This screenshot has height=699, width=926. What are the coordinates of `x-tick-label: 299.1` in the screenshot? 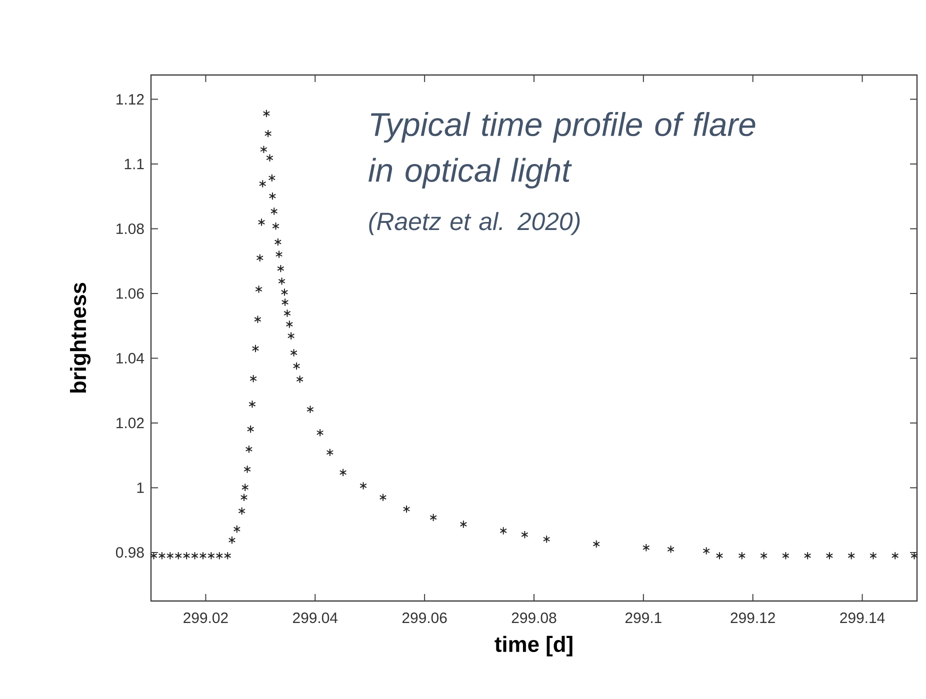 It's located at (643, 618).